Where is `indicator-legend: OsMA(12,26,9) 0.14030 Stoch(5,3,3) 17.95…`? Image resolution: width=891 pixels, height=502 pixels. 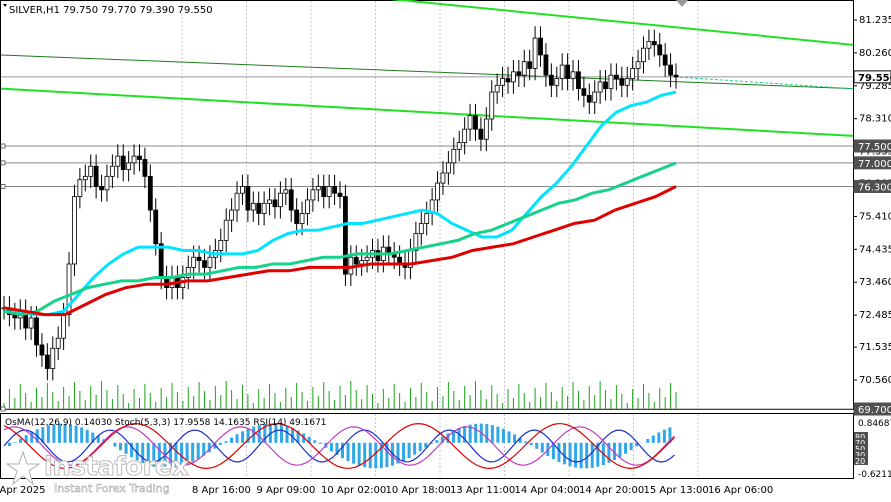 indicator-legend: OsMA(12,26,9) 0.14030 Stoch(5,3,3) 17.95… is located at coordinates (166, 423).